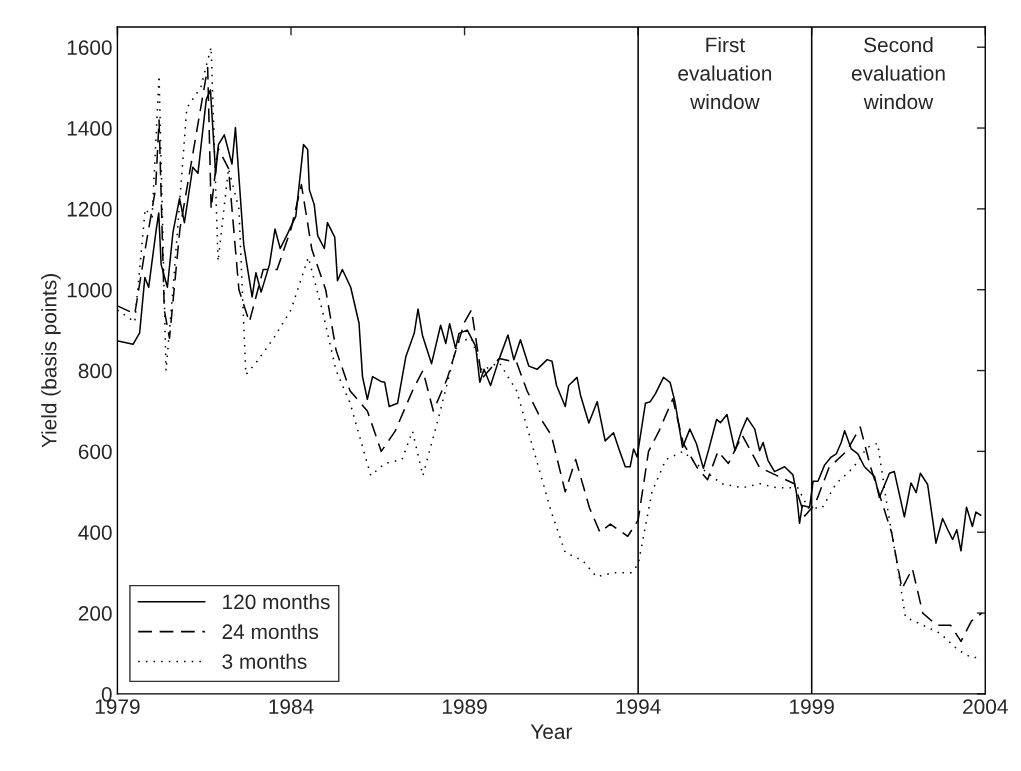  Describe the element at coordinates (51, 361) in the screenshot. I see `y-axis-title: Yield (basis points)` at that location.